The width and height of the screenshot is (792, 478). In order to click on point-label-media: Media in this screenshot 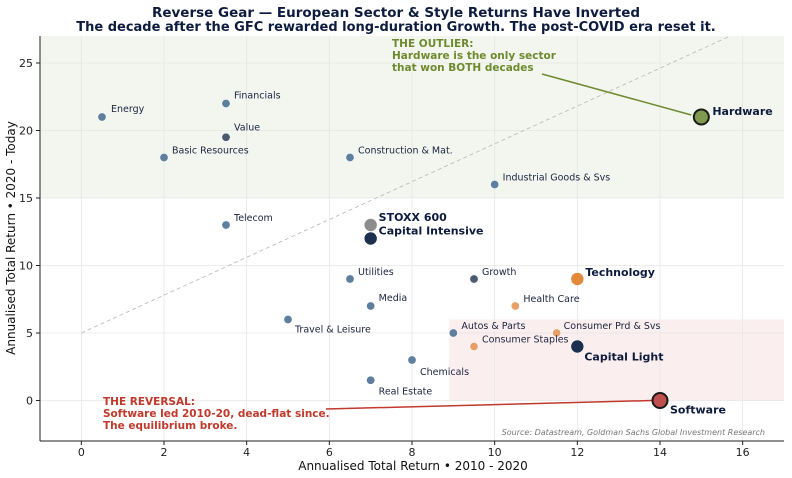, I will do `click(393, 298)`.